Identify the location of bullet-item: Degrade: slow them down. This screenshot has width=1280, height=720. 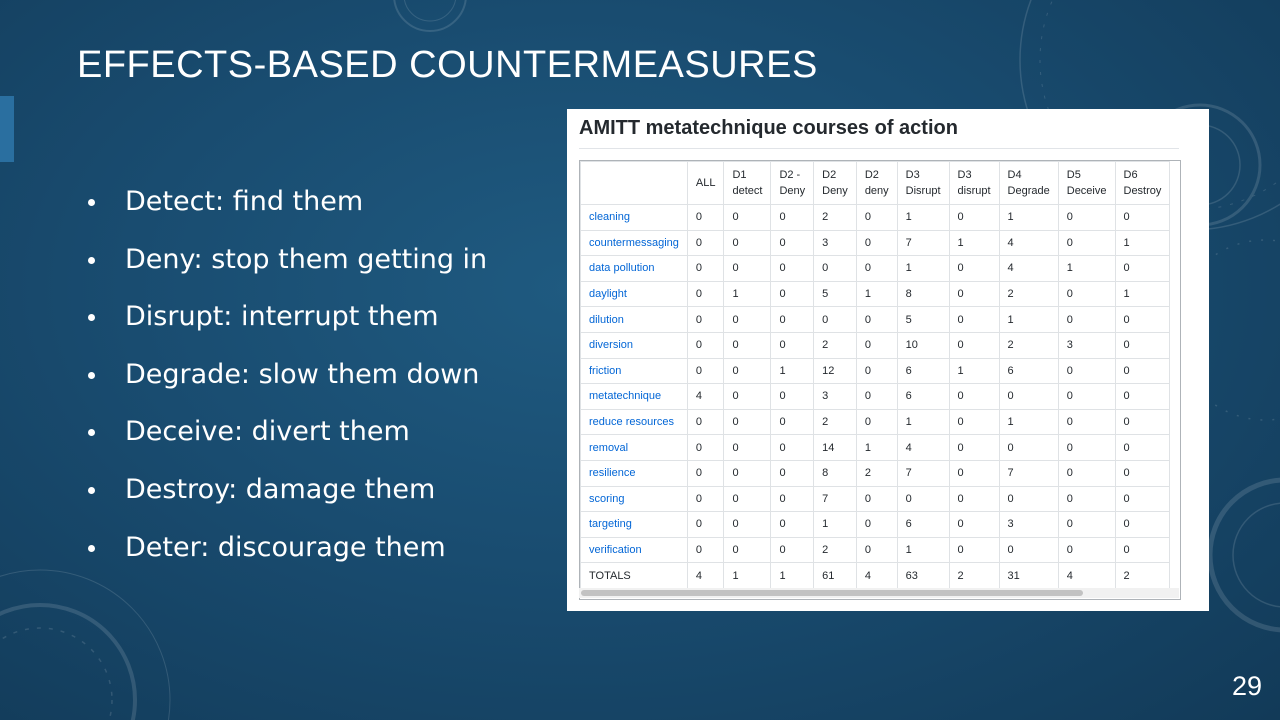
(287, 380).